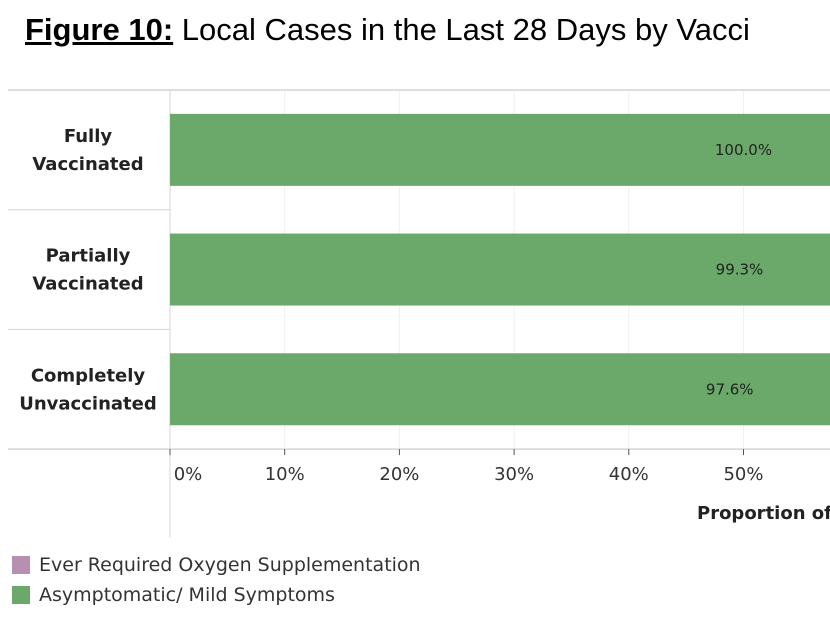  Describe the element at coordinates (763, 513) in the screenshot. I see `x-axis-title: Proportion of` at that location.